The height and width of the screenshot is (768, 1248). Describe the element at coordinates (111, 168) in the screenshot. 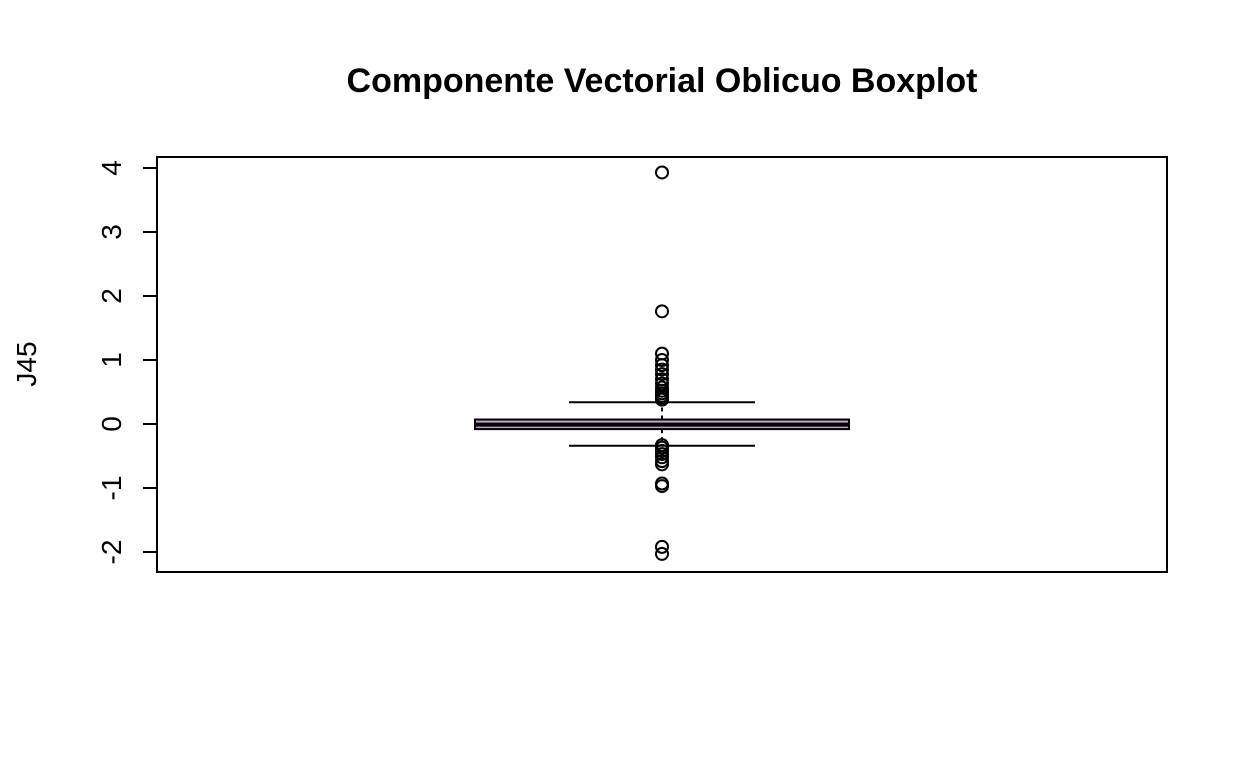

I see `y-tick-label: 4` at that location.